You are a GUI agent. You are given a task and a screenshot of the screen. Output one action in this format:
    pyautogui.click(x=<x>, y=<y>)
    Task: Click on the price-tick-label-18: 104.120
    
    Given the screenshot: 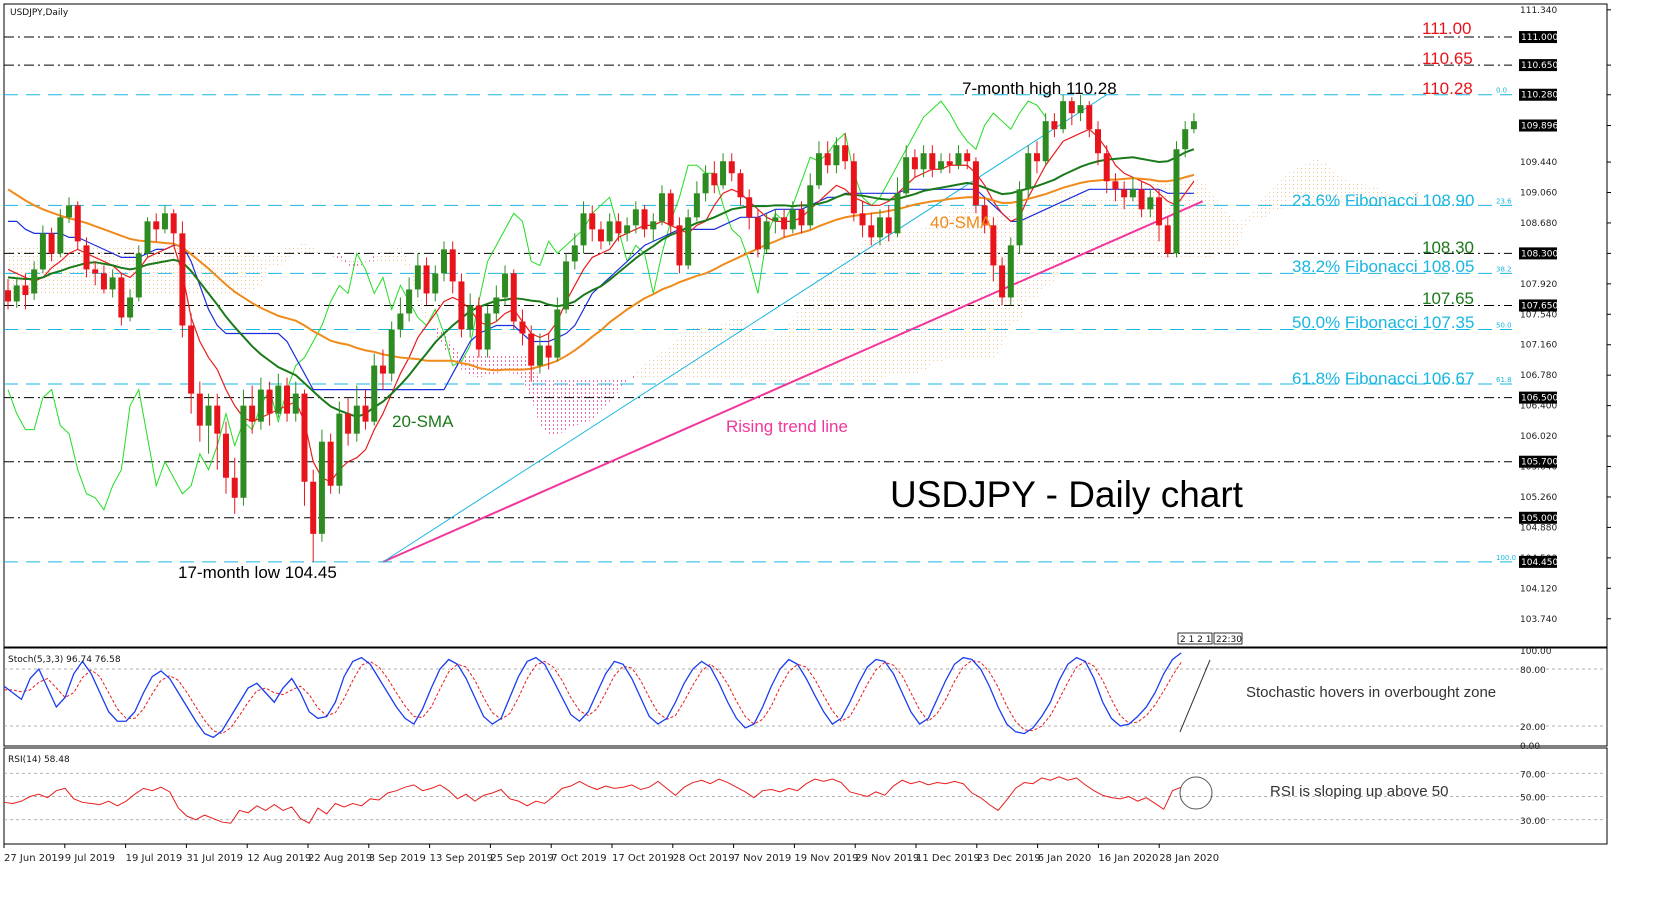 What is the action you would take?
    pyautogui.click(x=1538, y=589)
    